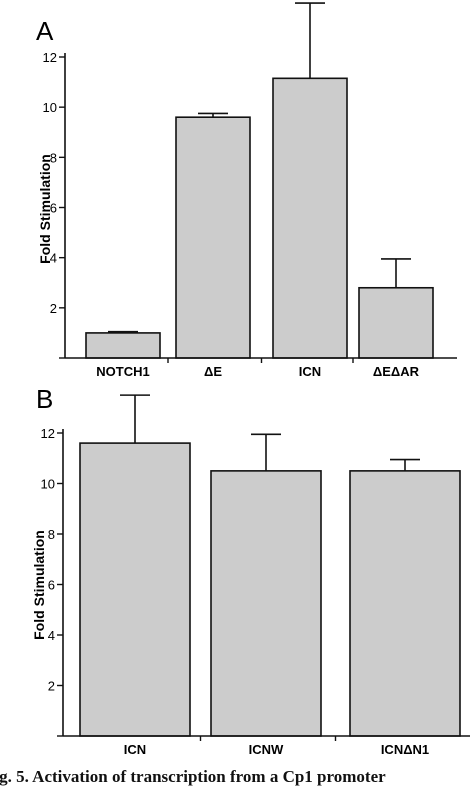 The height and width of the screenshot is (786, 474). I want to click on panel-b-y-tick-label-4: 4, so click(51, 635).